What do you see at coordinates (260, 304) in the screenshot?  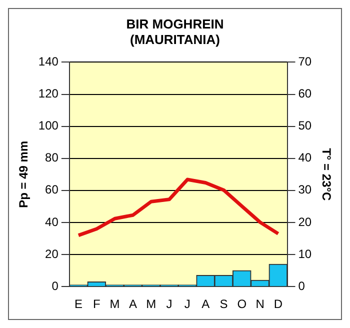 I see `x-tick-label: N` at bounding box center [260, 304].